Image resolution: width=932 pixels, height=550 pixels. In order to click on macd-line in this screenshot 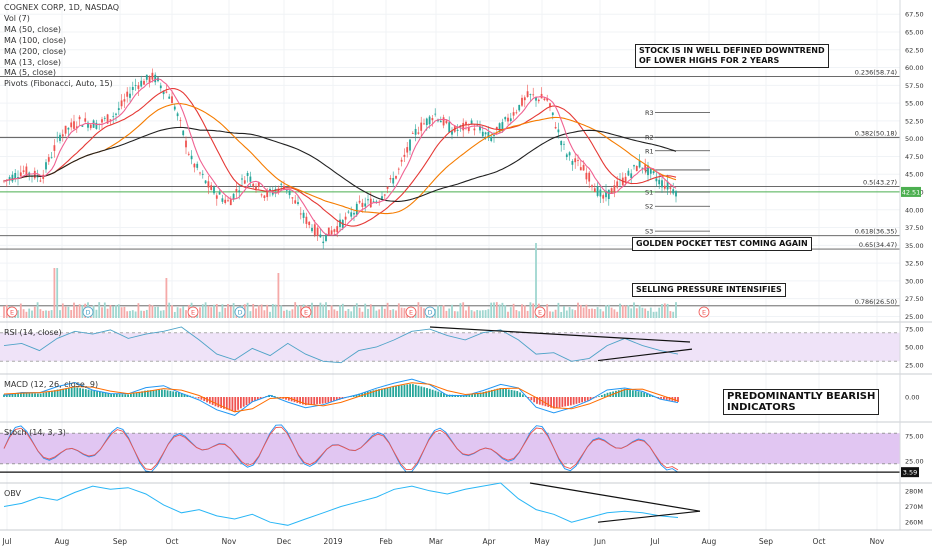, I will do `click(341, 397)`.